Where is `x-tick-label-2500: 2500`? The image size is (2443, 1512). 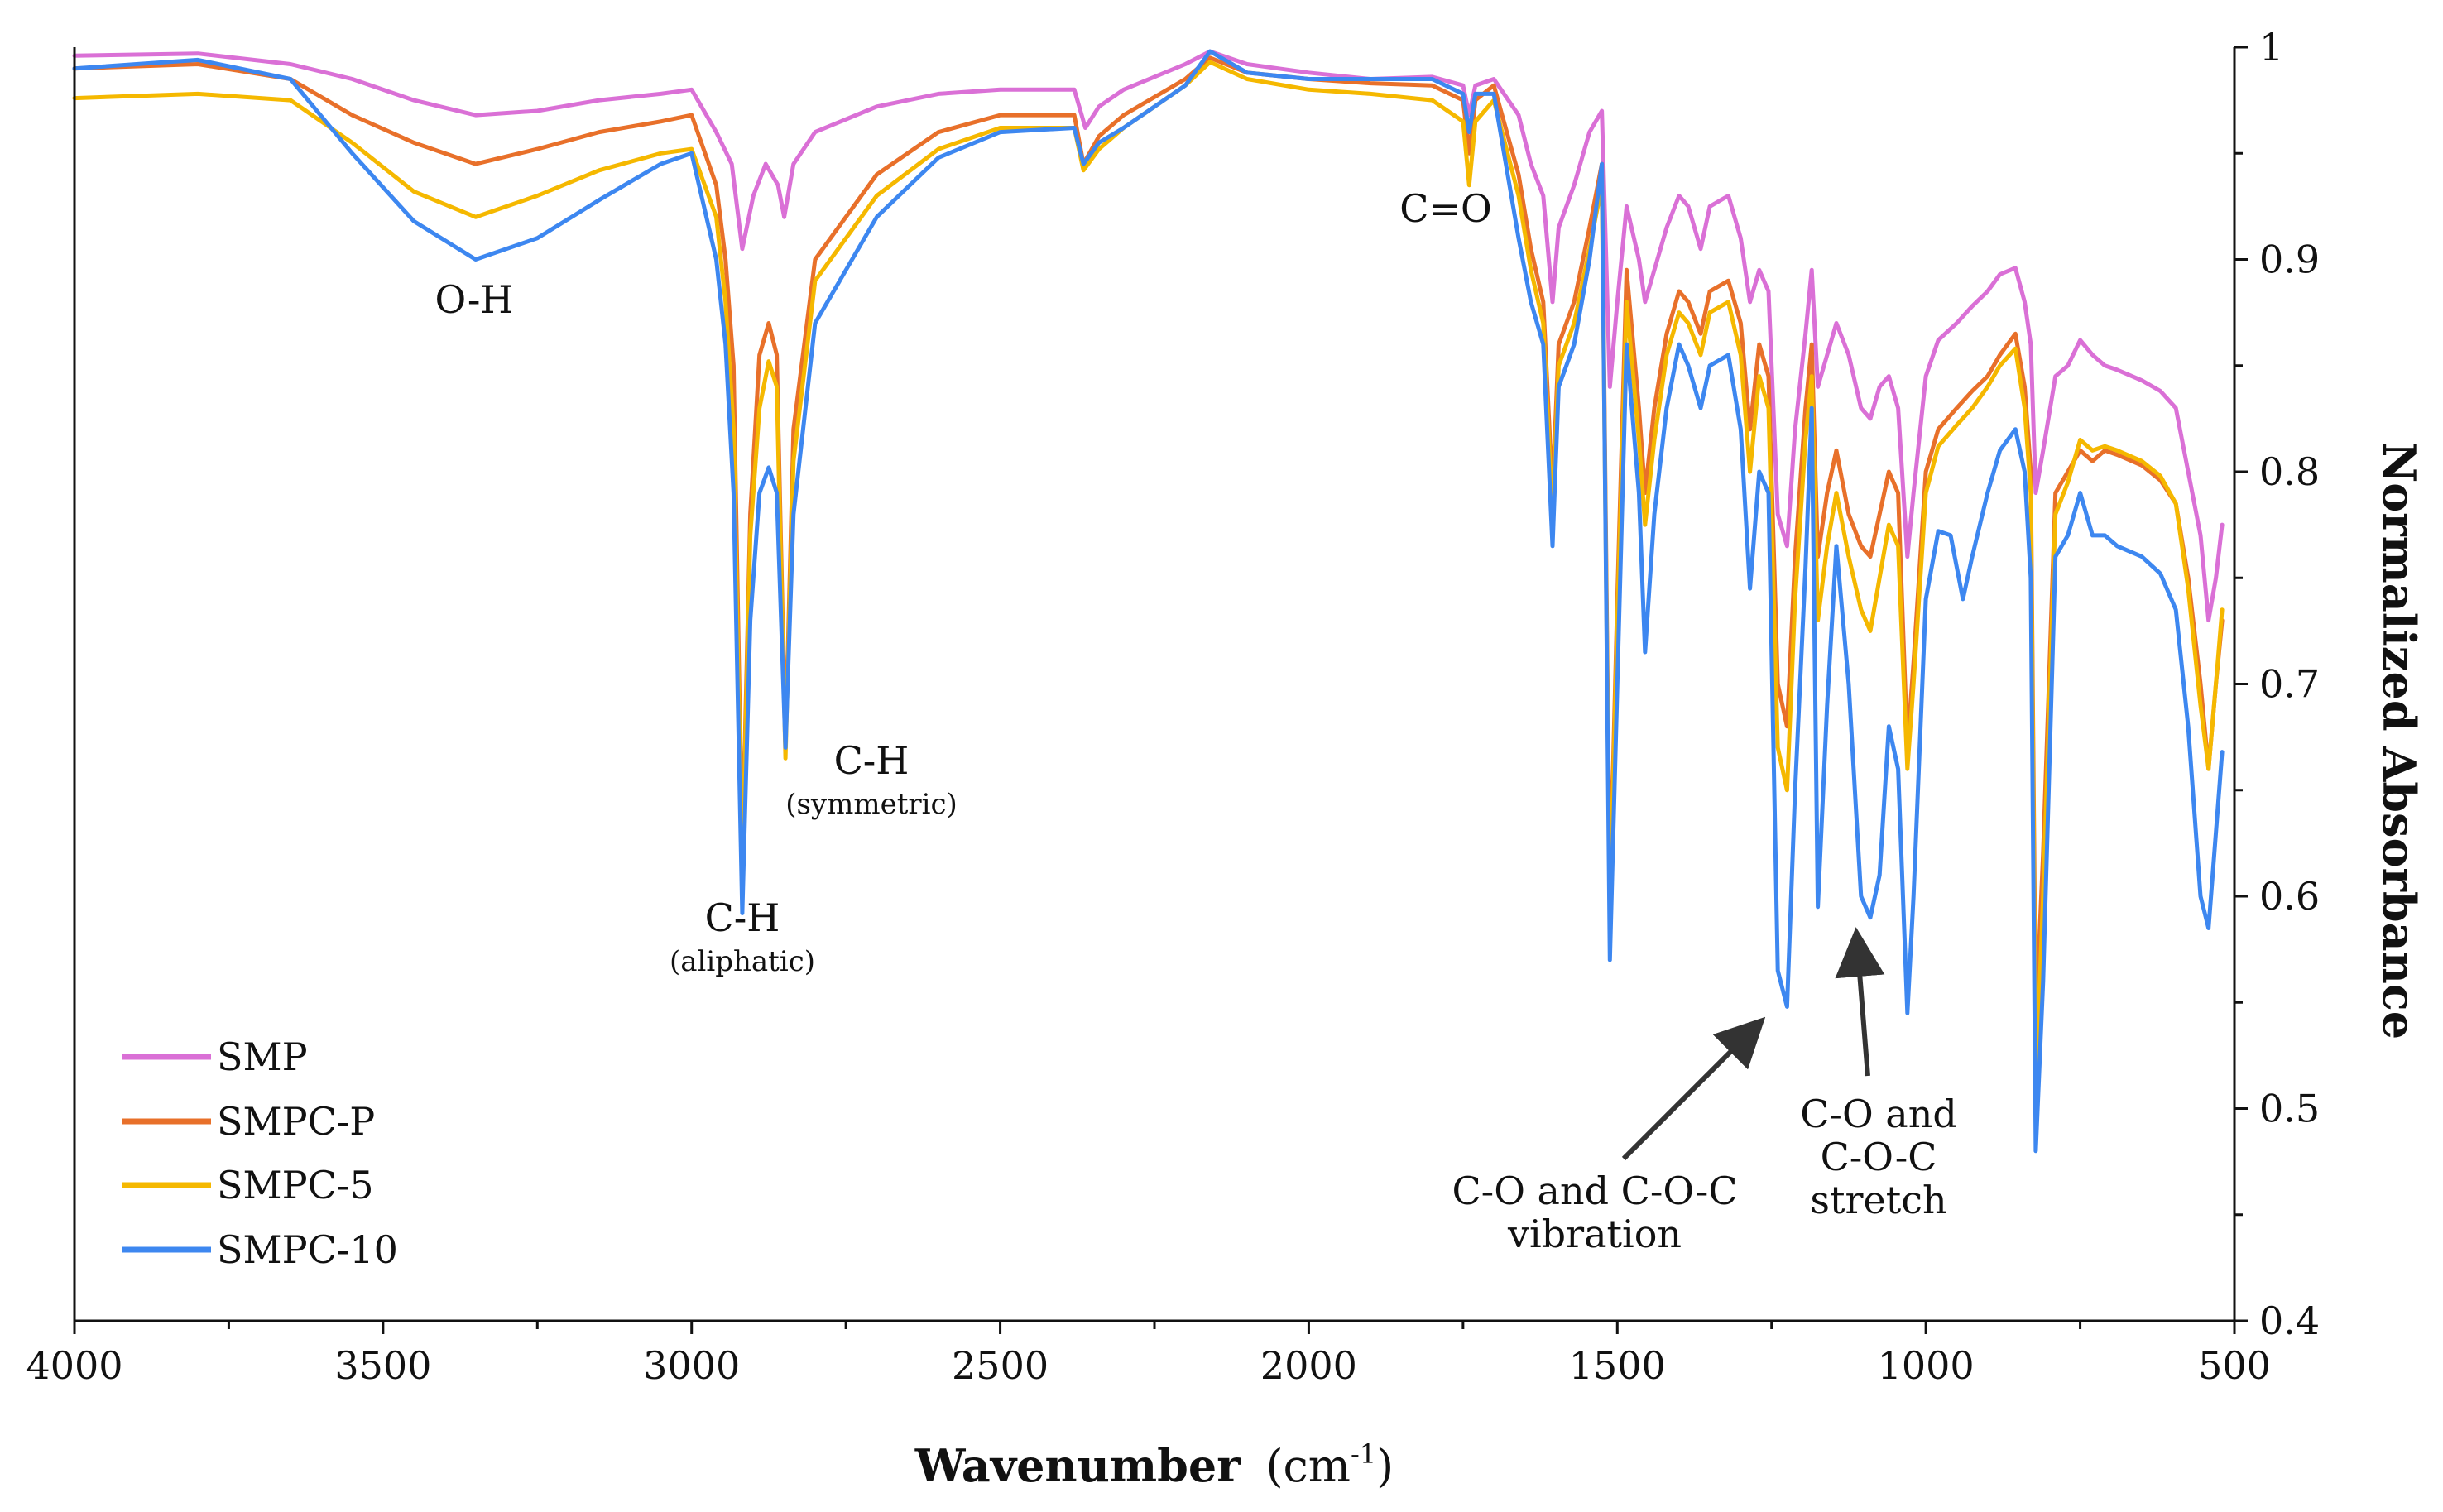
x-tick-label-2500: 2500 is located at coordinates (1001, 1365).